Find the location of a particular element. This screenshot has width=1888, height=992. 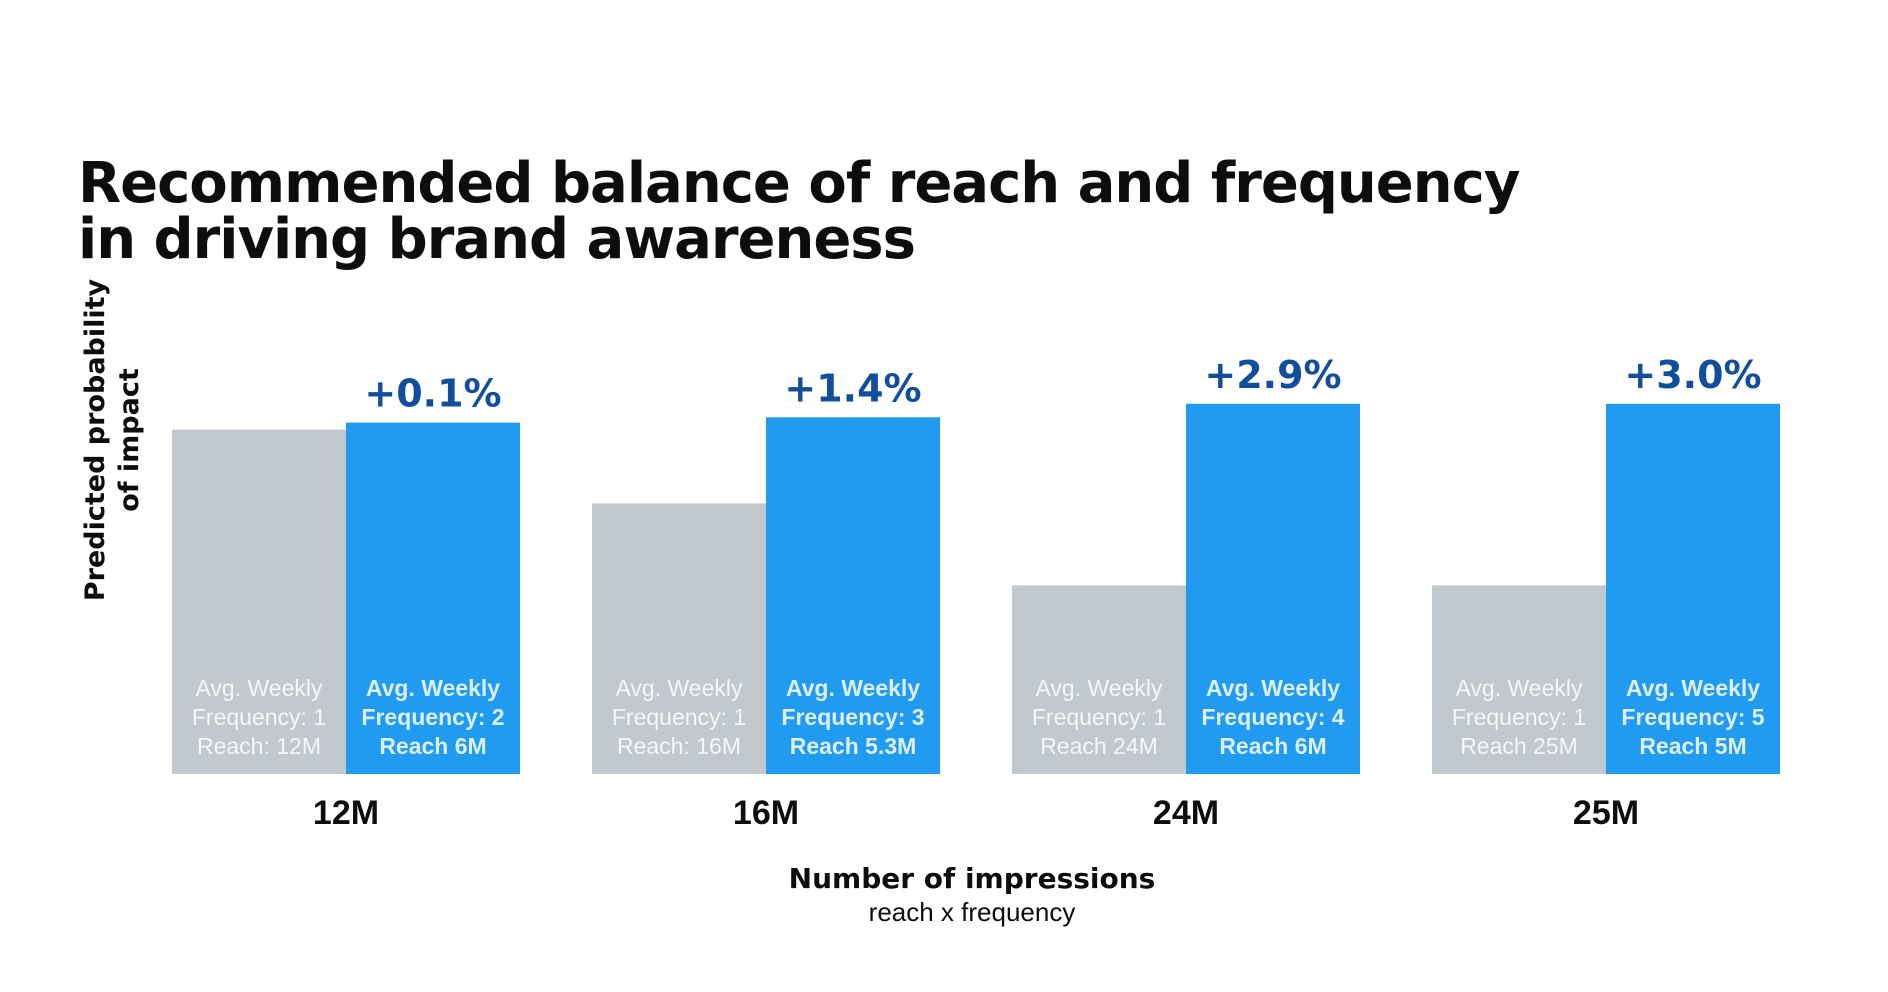

bar-label-25M-frequency-0: Avg. Weekly is located at coordinates (1693, 688).